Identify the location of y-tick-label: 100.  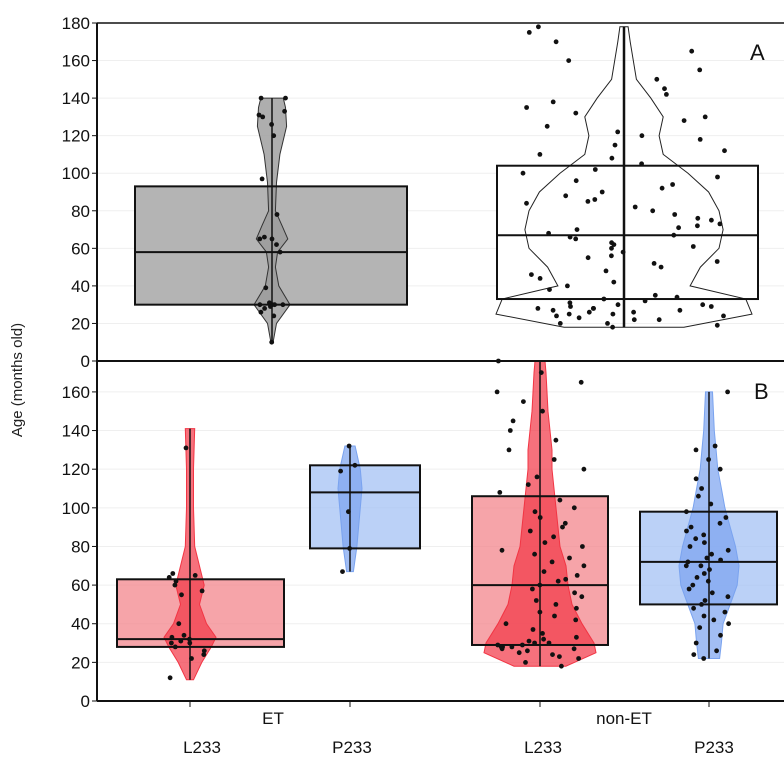
(76, 508).